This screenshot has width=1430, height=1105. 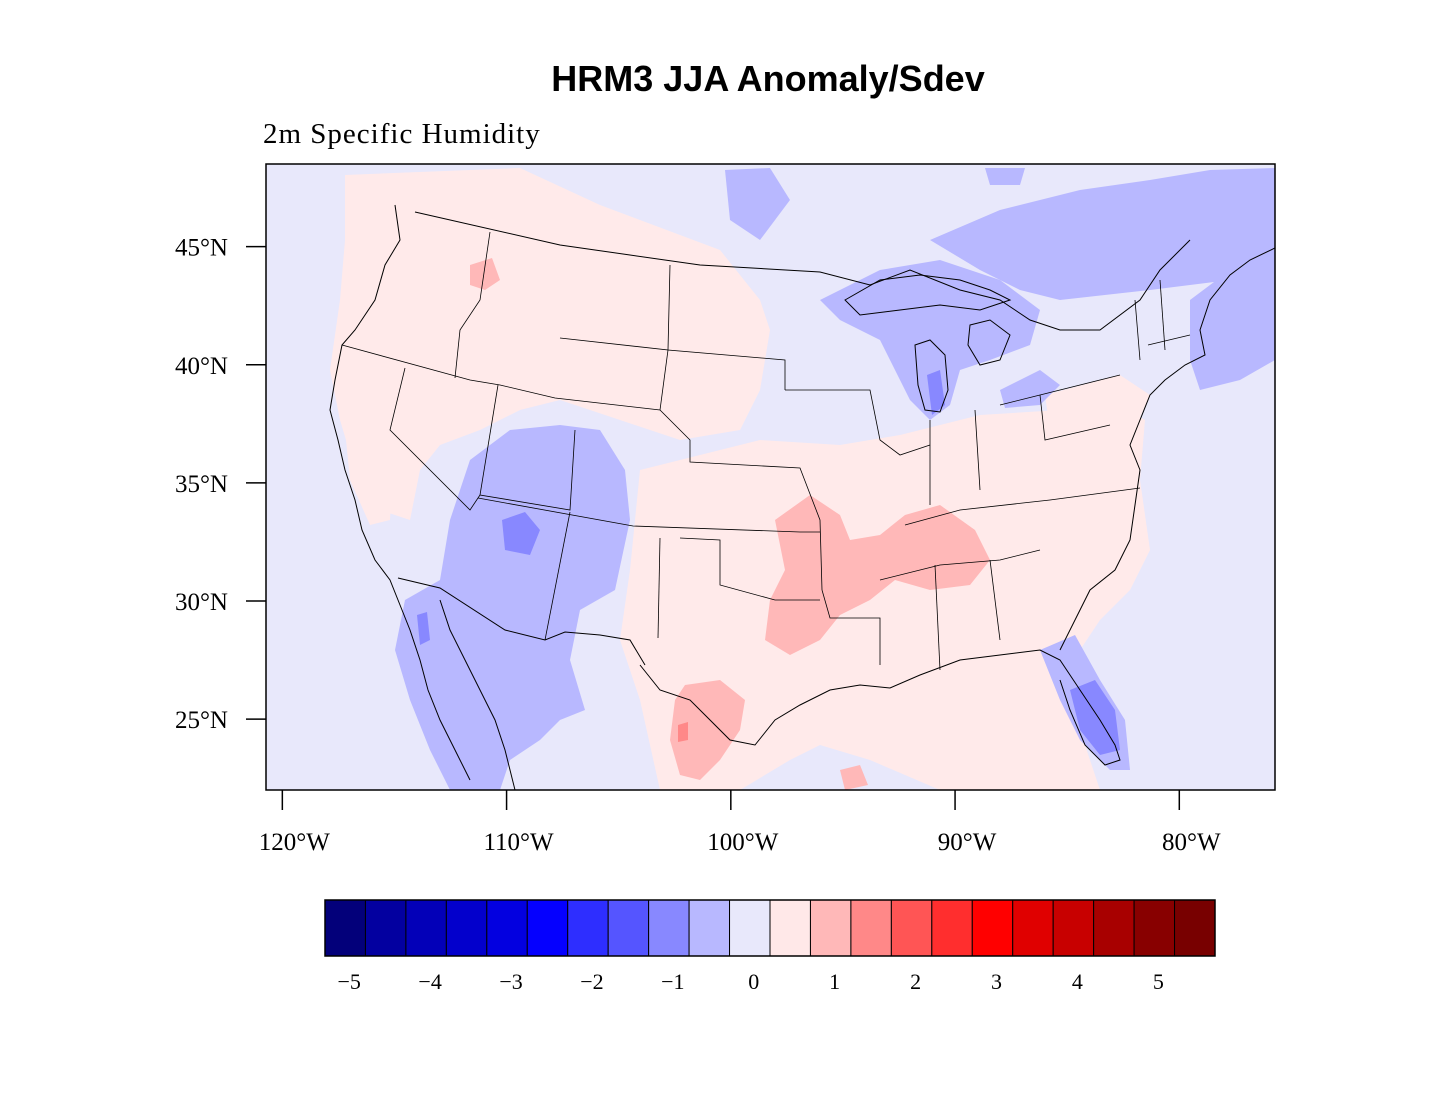 I want to click on anomaly-region-pink-northeast, so click(x=1097, y=407).